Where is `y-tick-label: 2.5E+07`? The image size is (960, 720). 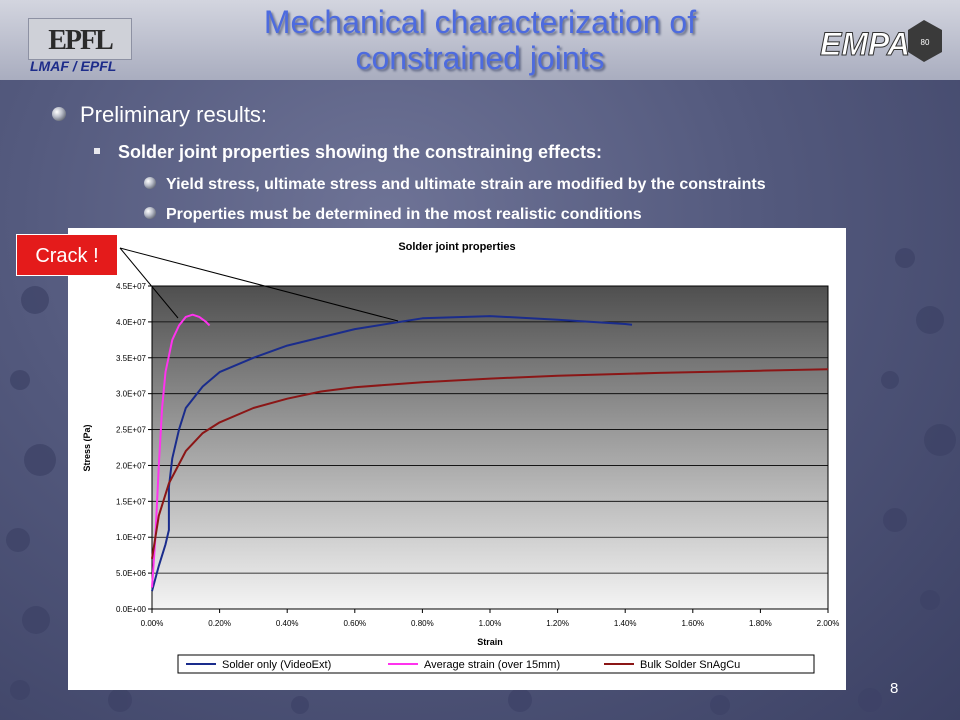 y-tick-label: 2.5E+07 is located at coordinates (131, 430).